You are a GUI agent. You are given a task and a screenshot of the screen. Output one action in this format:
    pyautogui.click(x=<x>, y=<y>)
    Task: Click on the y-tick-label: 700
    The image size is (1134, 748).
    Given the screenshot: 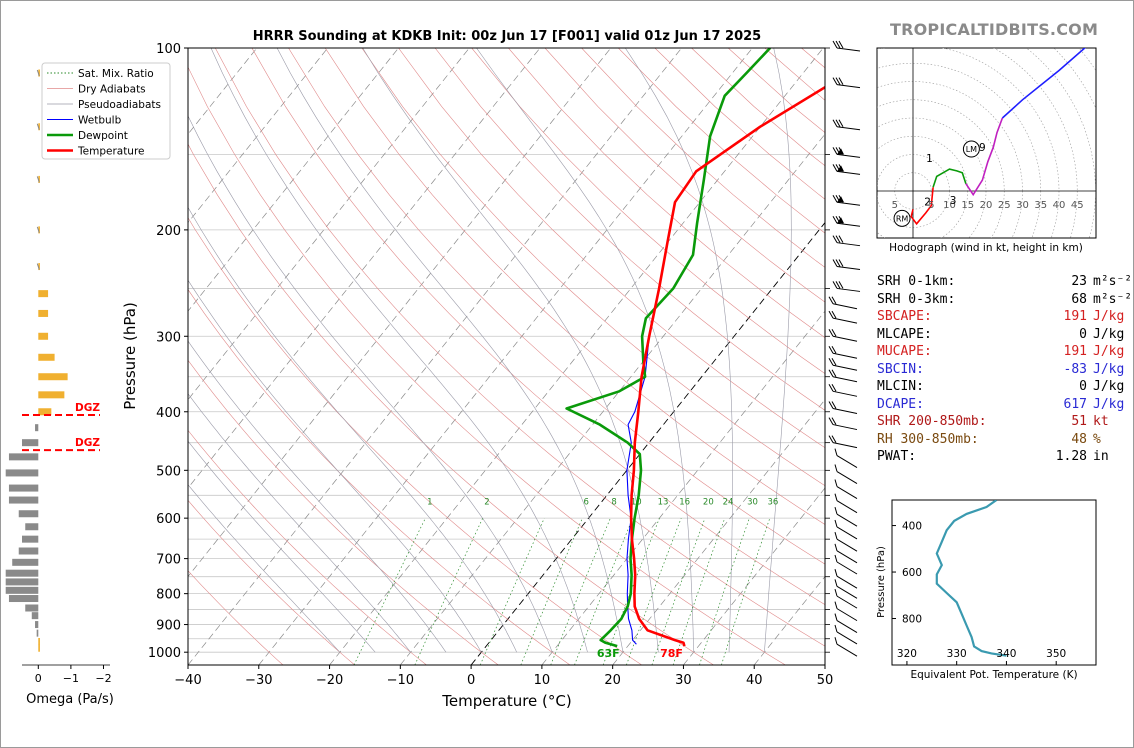 What is the action you would take?
    pyautogui.click(x=168, y=560)
    